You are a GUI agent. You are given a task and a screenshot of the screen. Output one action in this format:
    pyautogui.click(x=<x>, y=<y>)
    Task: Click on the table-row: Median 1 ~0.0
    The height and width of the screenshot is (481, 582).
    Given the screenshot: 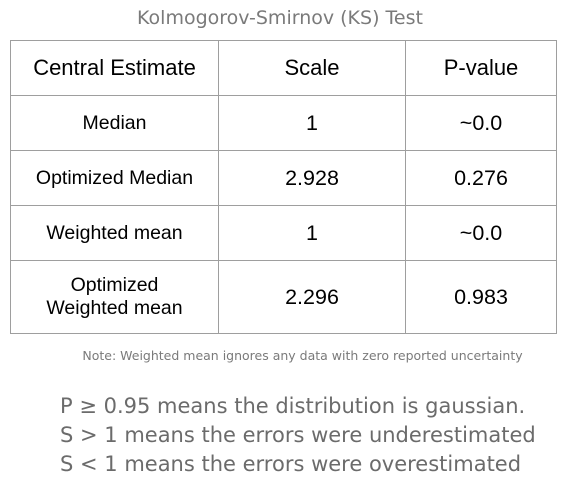 What is the action you would take?
    pyautogui.click(x=284, y=123)
    